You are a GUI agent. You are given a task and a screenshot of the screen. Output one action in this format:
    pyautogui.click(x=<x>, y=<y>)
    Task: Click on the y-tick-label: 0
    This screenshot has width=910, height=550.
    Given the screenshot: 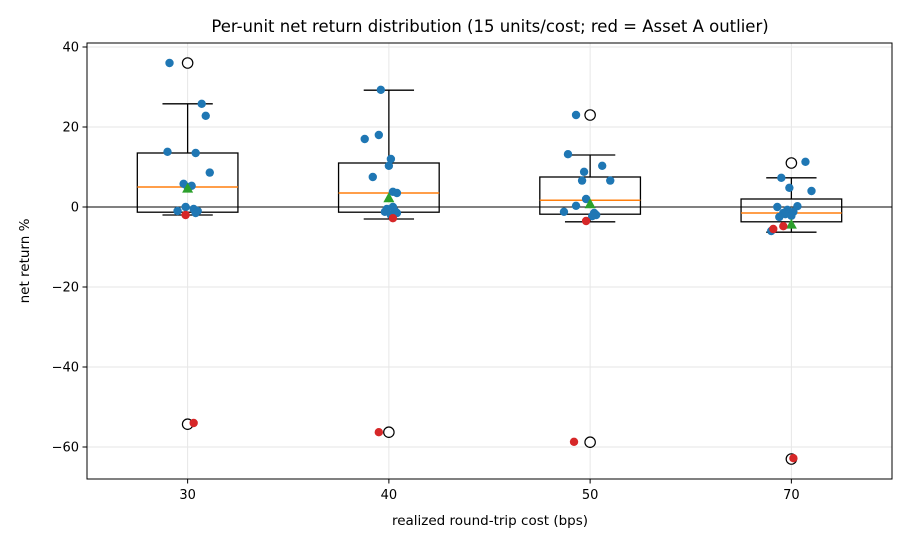 What is the action you would take?
    pyautogui.click(x=75, y=208)
    